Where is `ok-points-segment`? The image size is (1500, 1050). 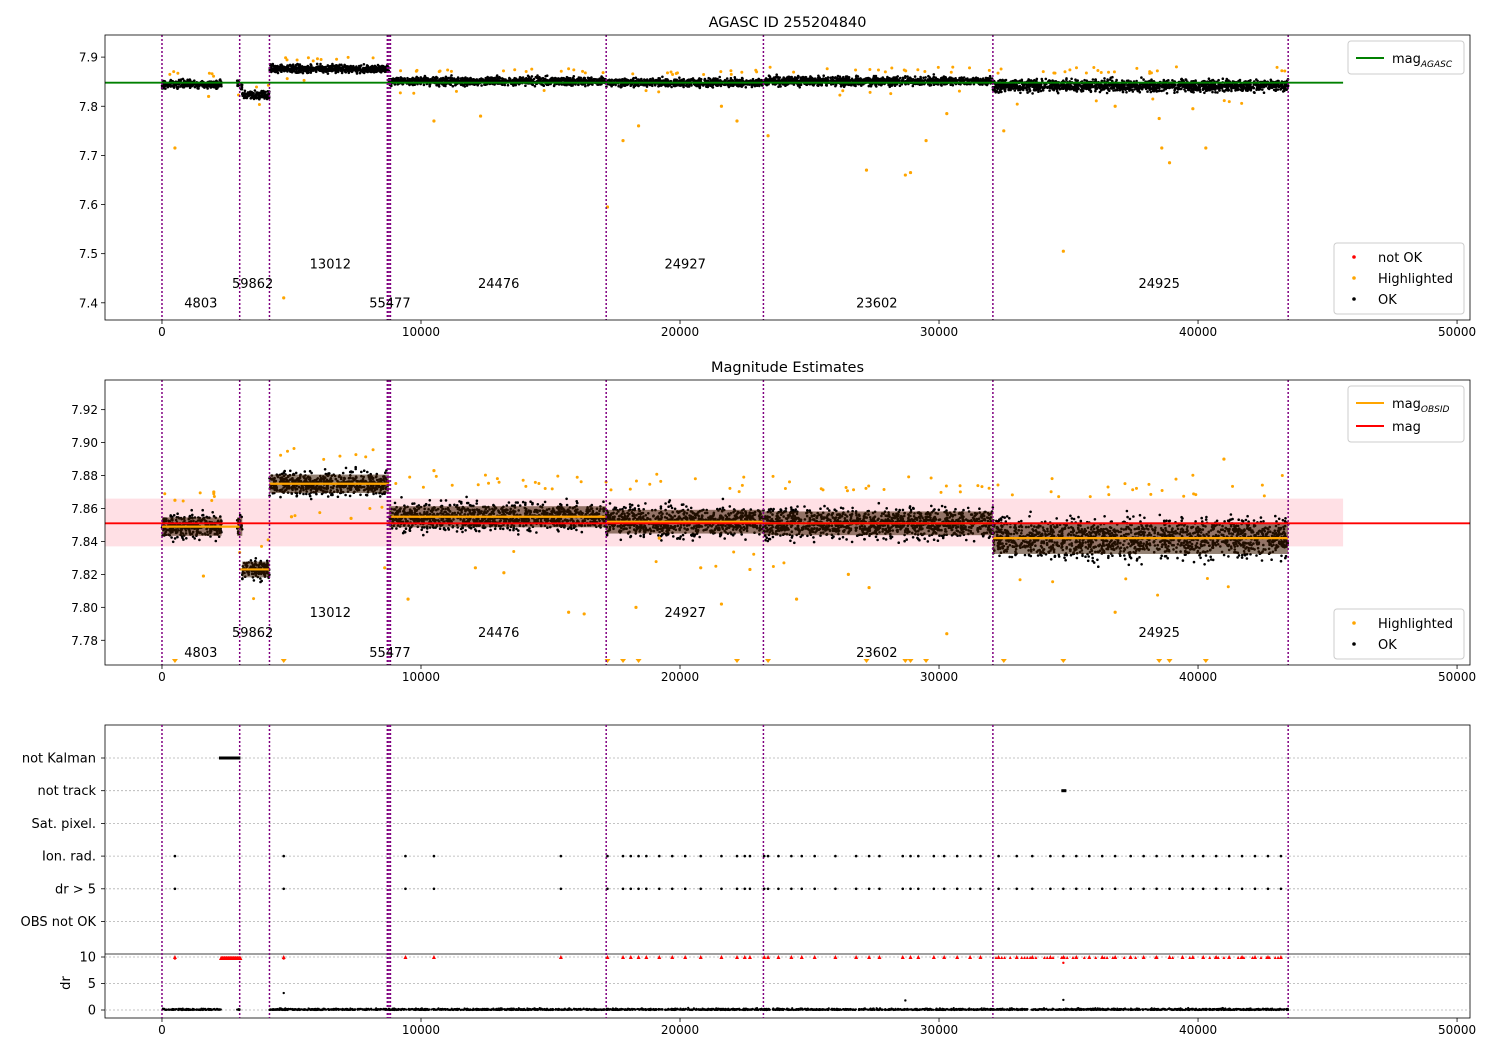 ok-points-segment is located at coordinates (878, 81).